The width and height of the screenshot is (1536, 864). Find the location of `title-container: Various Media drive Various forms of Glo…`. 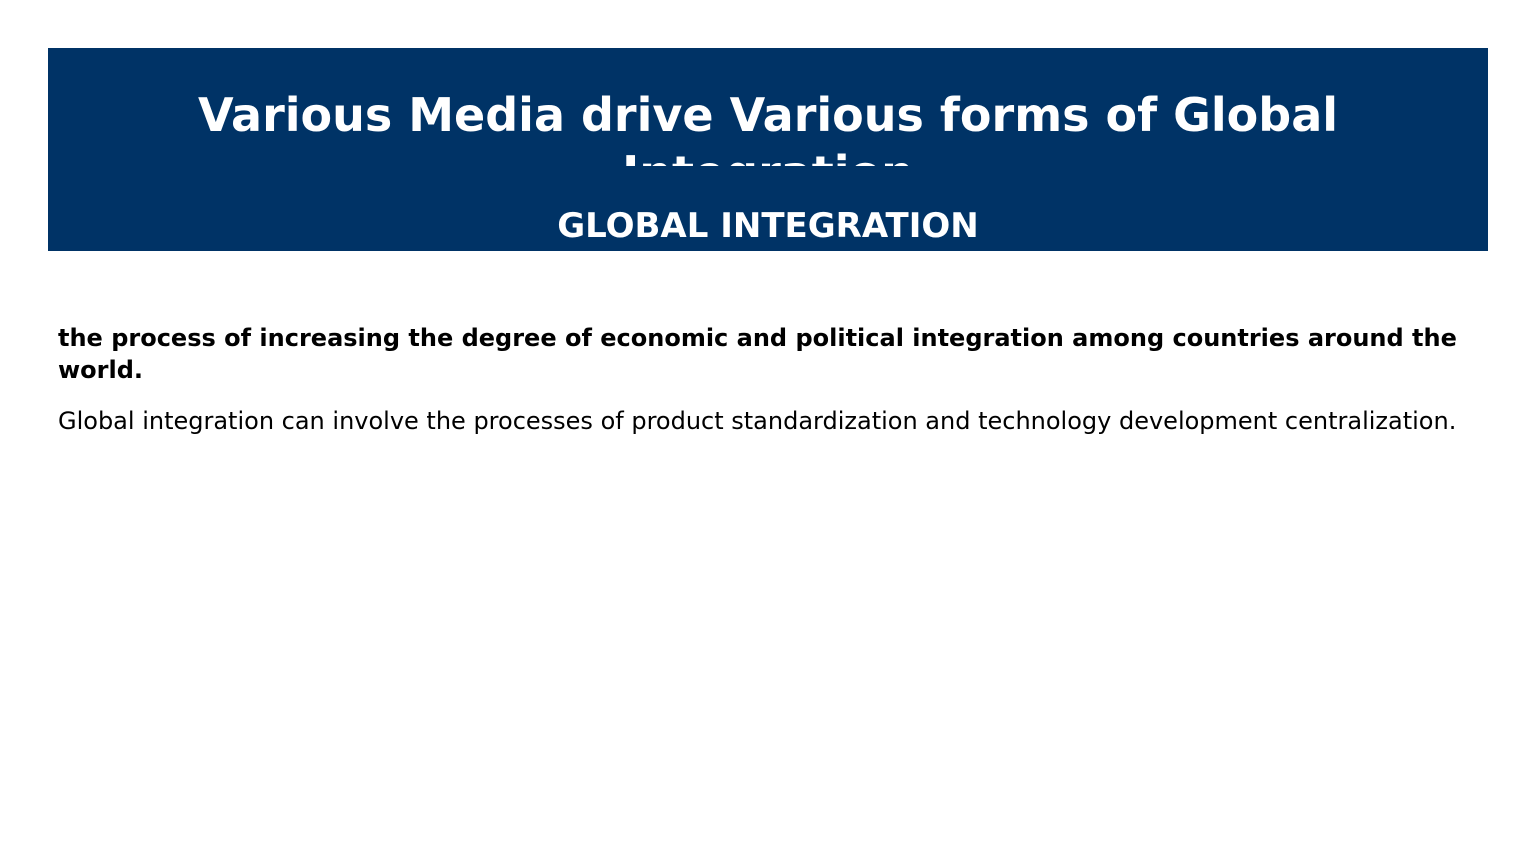

title-container: Various Media drive Various forms of Glo… is located at coordinates (768, 107).